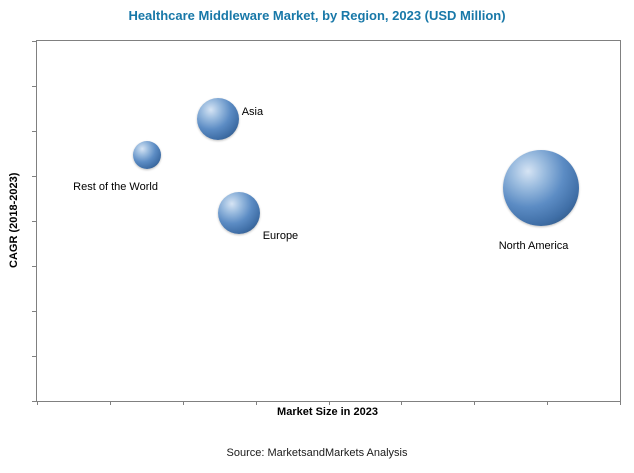 Image resolution: width=634 pixels, height=473 pixels. Describe the element at coordinates (217, 119) in the screenshot. I see `bubble-asia` at that location.